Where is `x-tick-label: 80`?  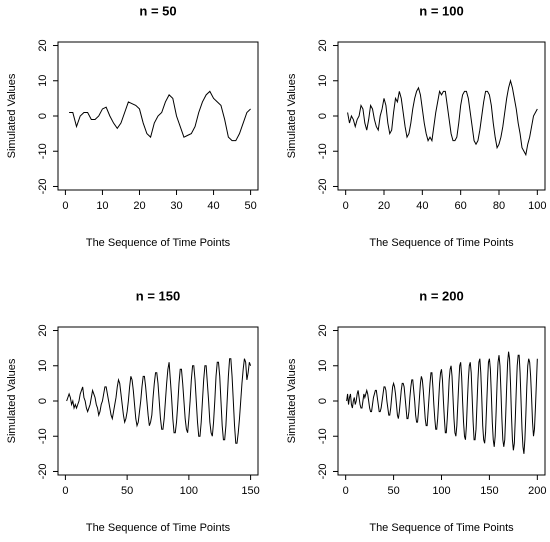 x-tick-label: 80 is located at coordinates (499, 206).